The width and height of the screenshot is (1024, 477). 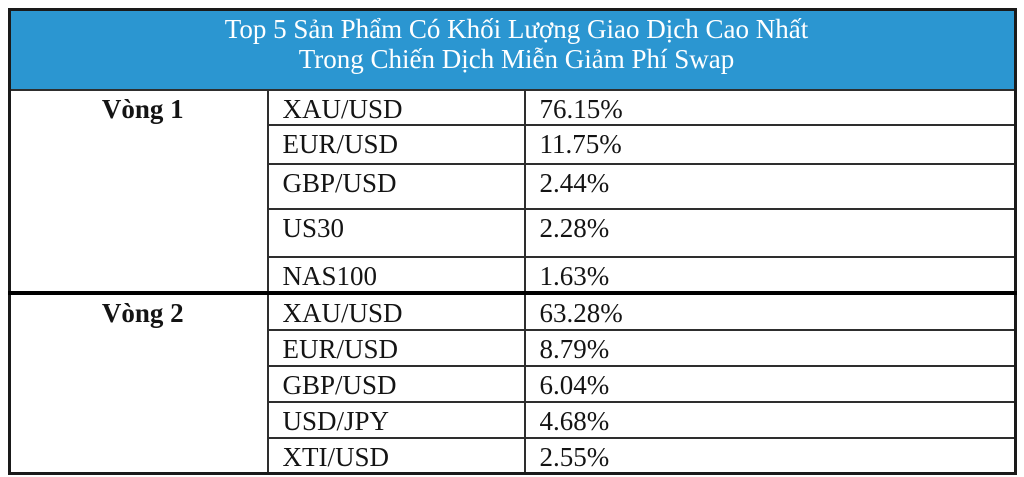 What do you see at coordinates (396, 275) in the screenshot?
I see `product-cell: NAS100` at bounding box center [396, 275].